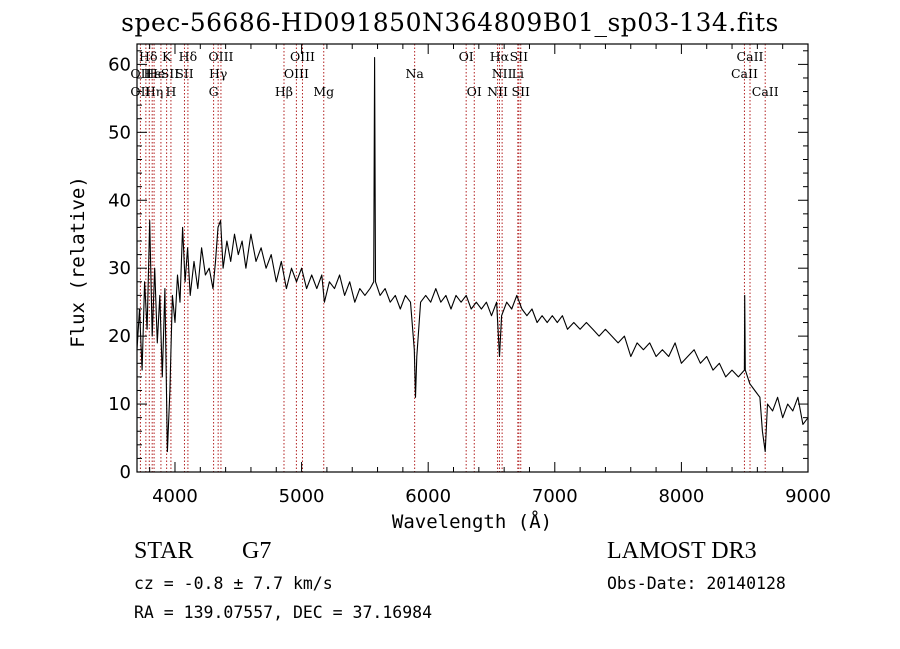 This screenshot has width=900, height=649. What do you see at coordinates (283, 612) in the screenshot?
I see `coordinates-text: RA = 139.07557, DEC = 37.16984` at bounding box center [283, 612].